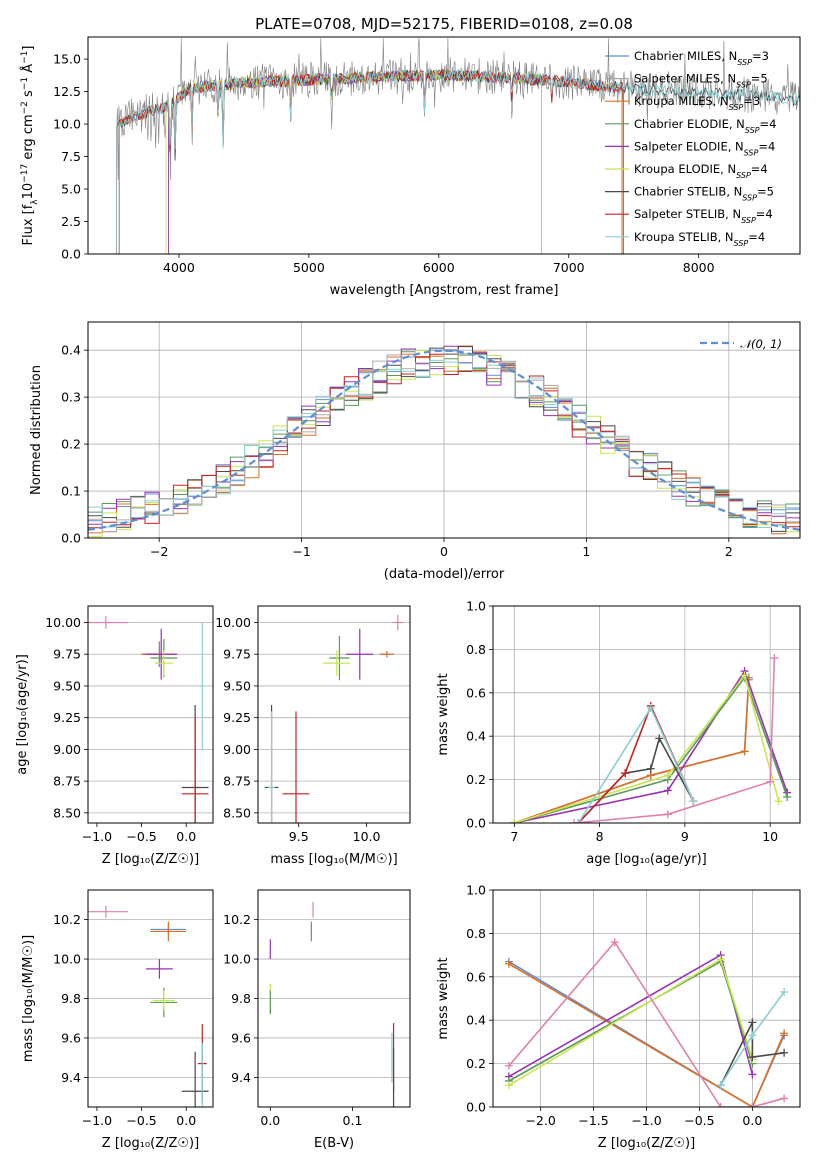 This screenshot has width=819, height=1170. What do you see at coordinates (25, 83) in the screenshot?
I see `y-axis-label-part: −1` at bounding box center [25, 83].